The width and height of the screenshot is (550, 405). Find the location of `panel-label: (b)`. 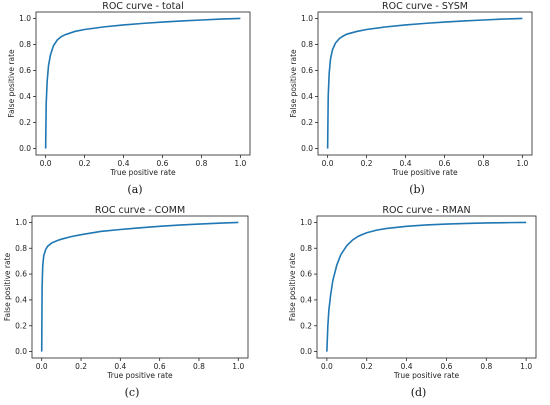

panel-label: (b) is located at coordinates (417, 189).